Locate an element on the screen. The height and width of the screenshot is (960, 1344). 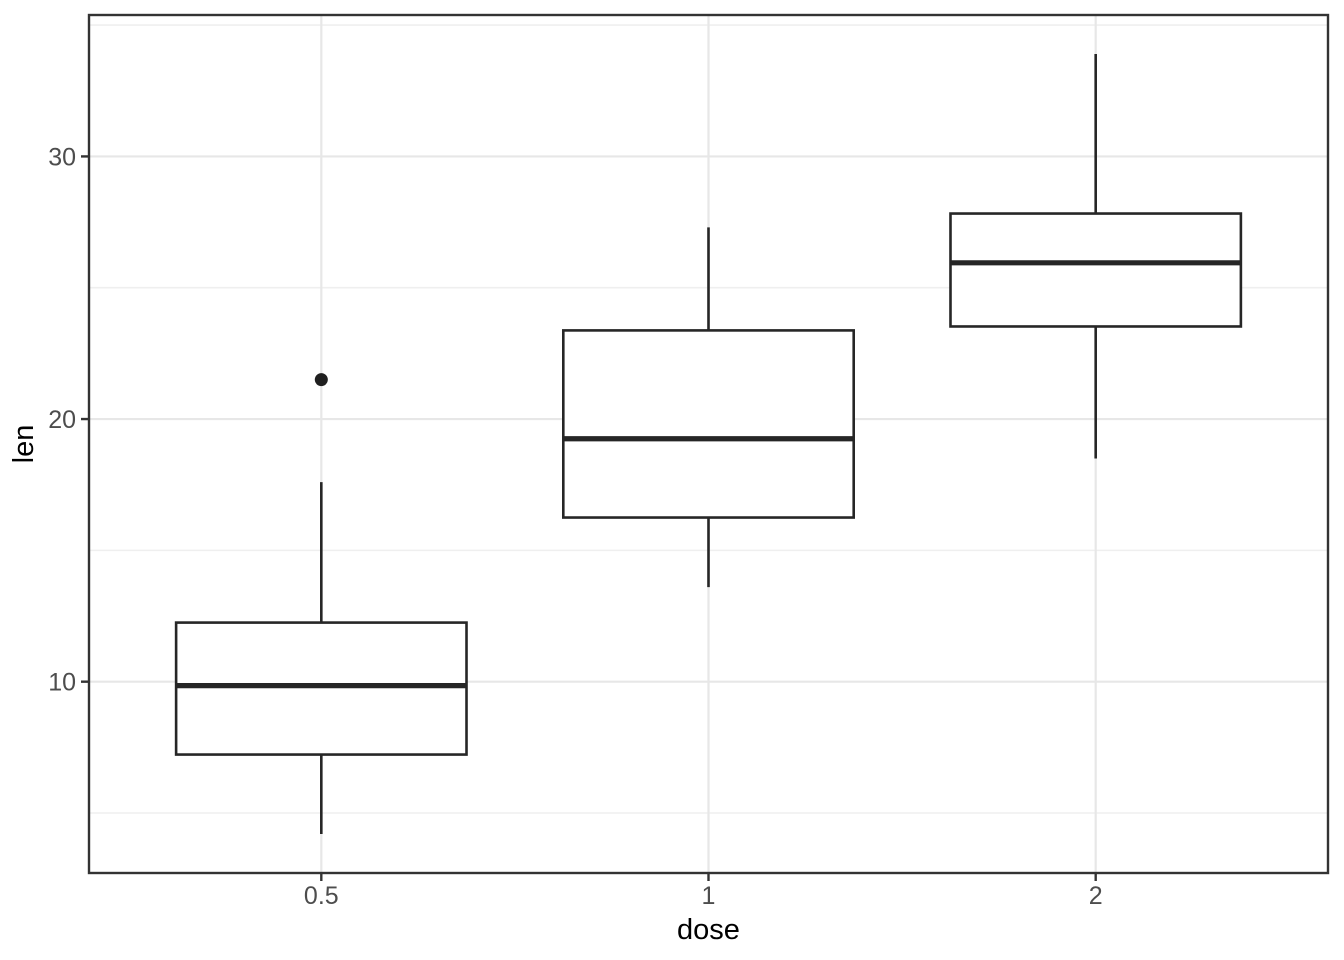
x-tick-label: 2 is located at coordinates (1096, 896).